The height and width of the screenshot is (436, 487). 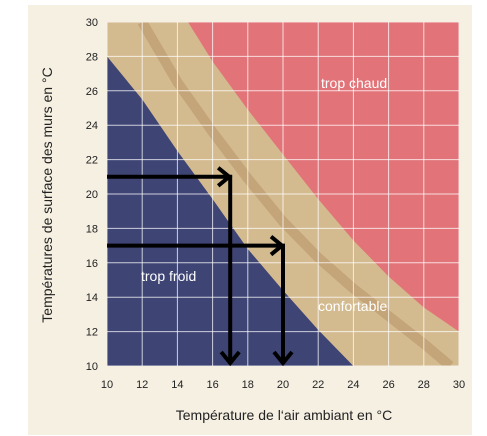 What do you see at coordinates (107, 385) in the screenshot?
I see `x-tick-label: 10` at bounding box center [107, 385].